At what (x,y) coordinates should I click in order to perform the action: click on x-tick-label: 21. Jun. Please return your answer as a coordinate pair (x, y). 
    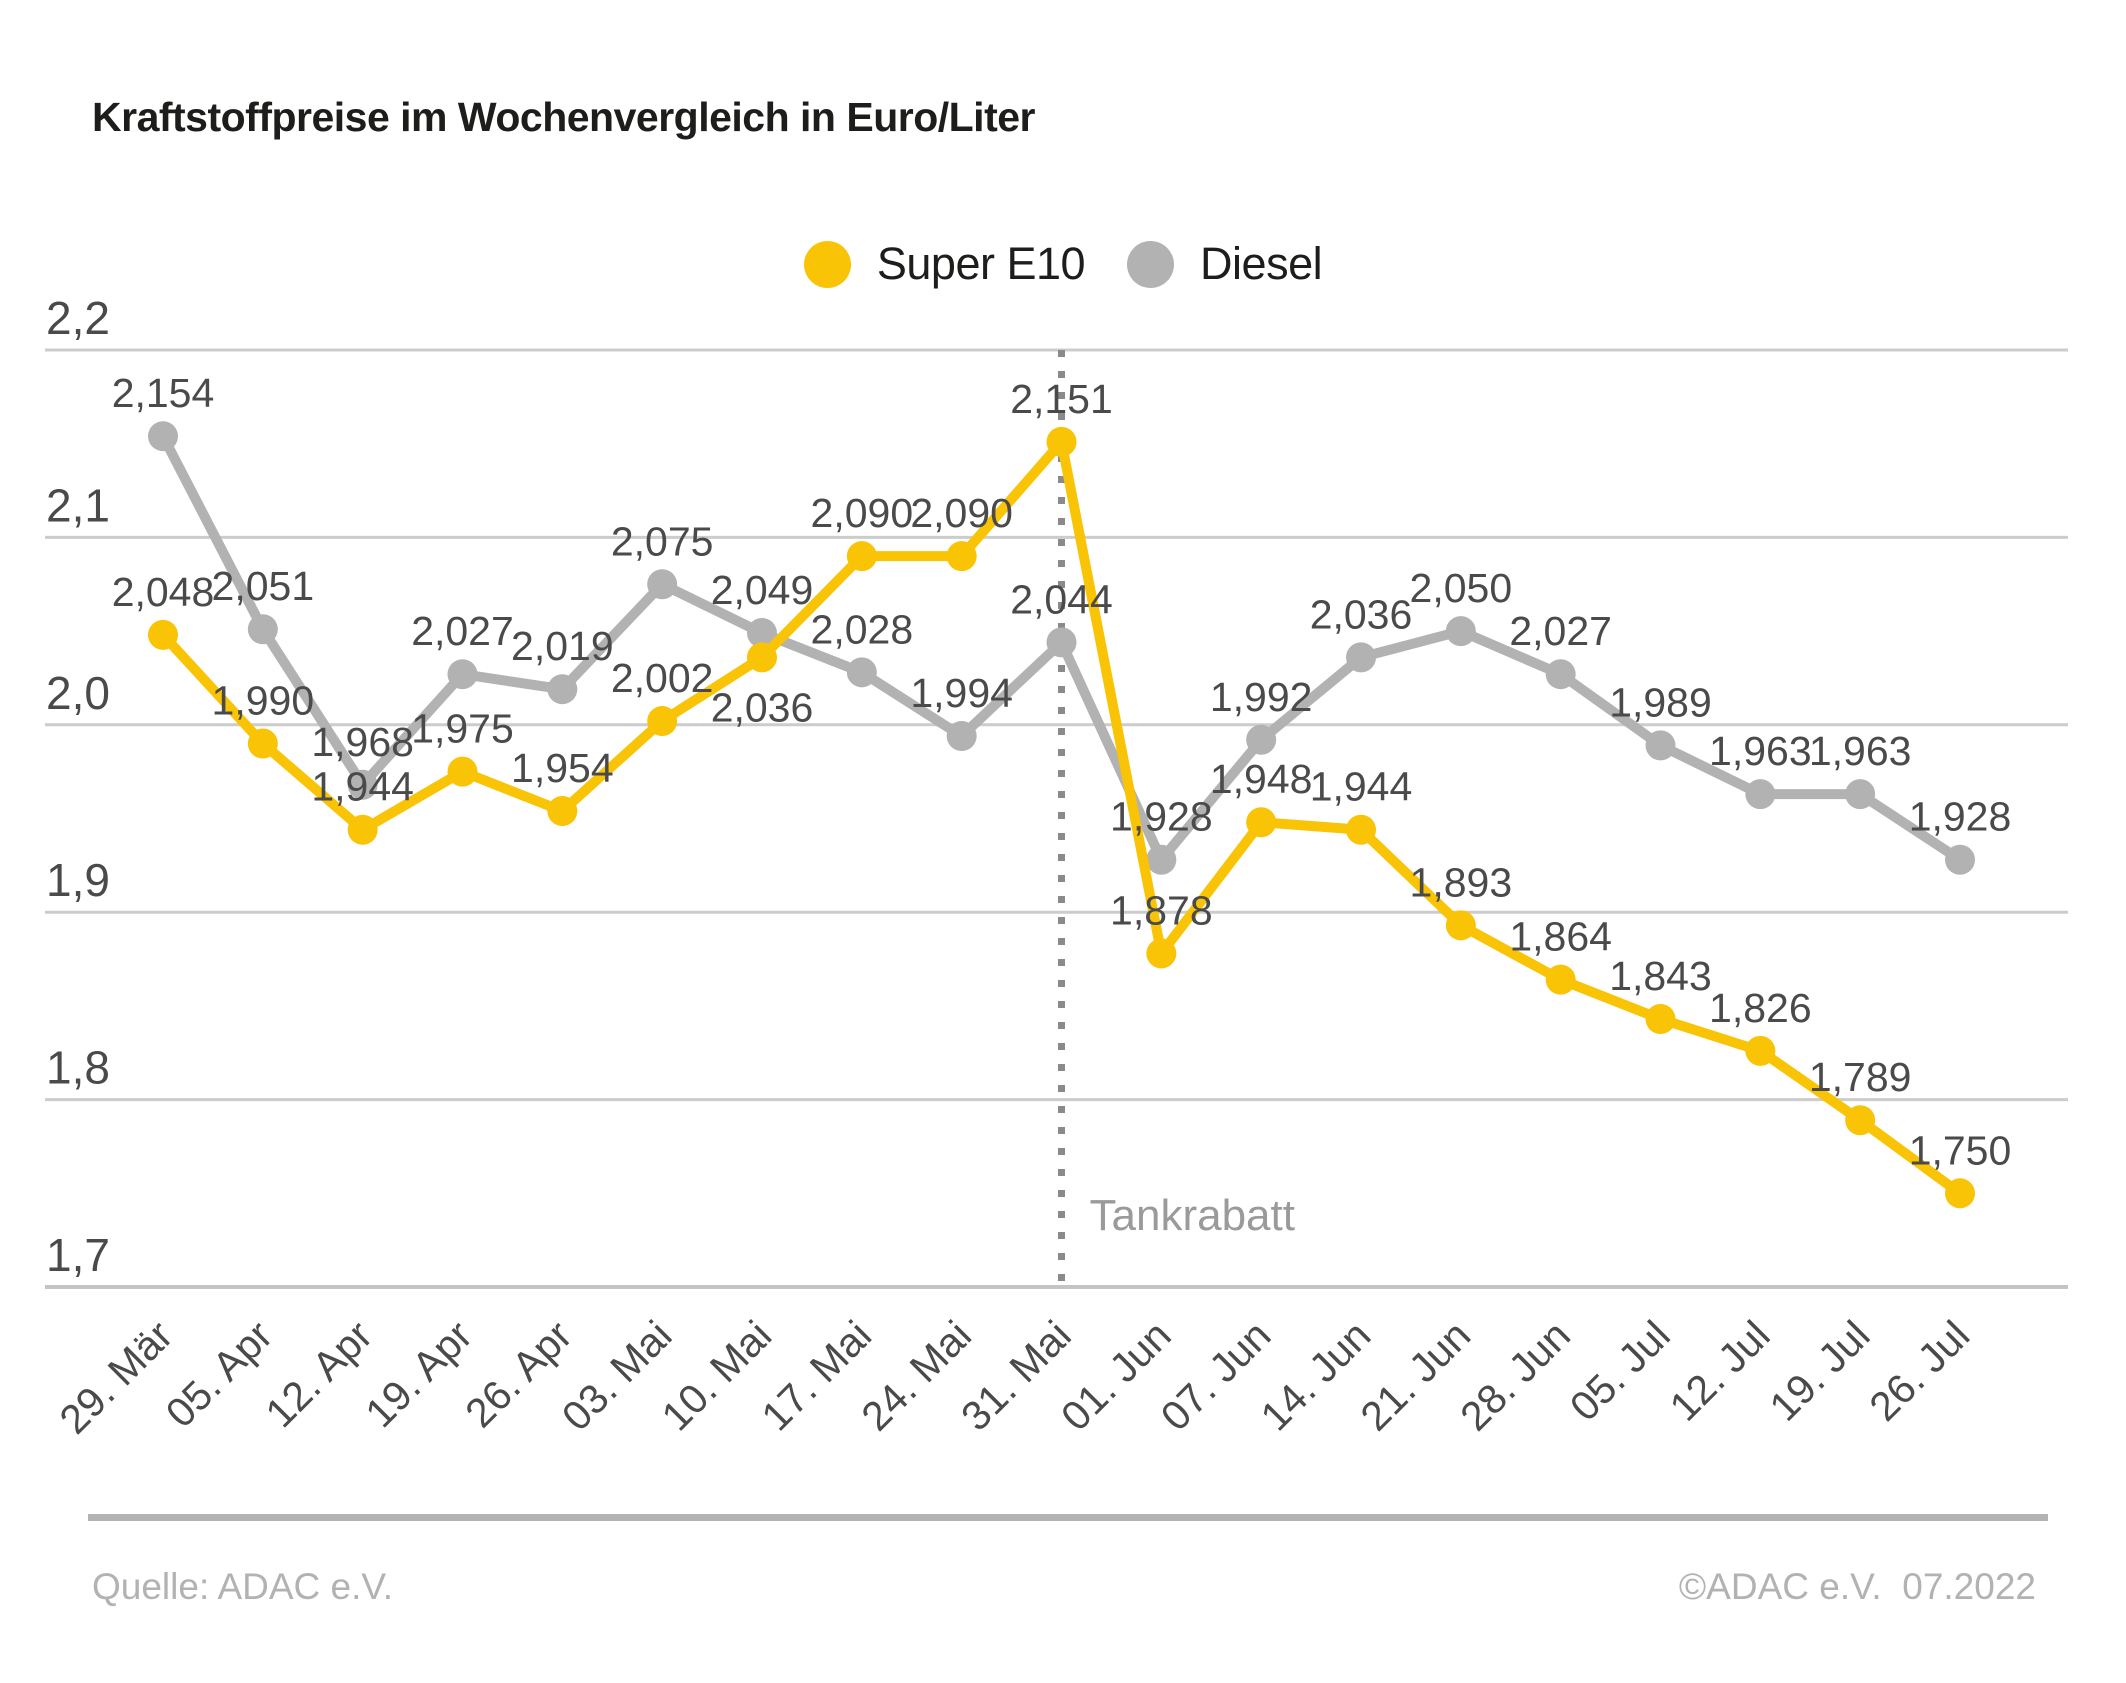
    Looking at the image, I should click on (1416, 1376).